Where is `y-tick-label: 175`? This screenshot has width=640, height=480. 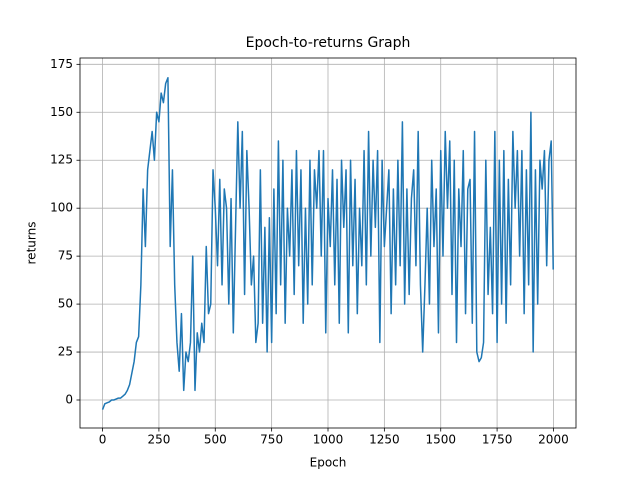
y-tick-label: 175 is located at coordinates (61, 64).